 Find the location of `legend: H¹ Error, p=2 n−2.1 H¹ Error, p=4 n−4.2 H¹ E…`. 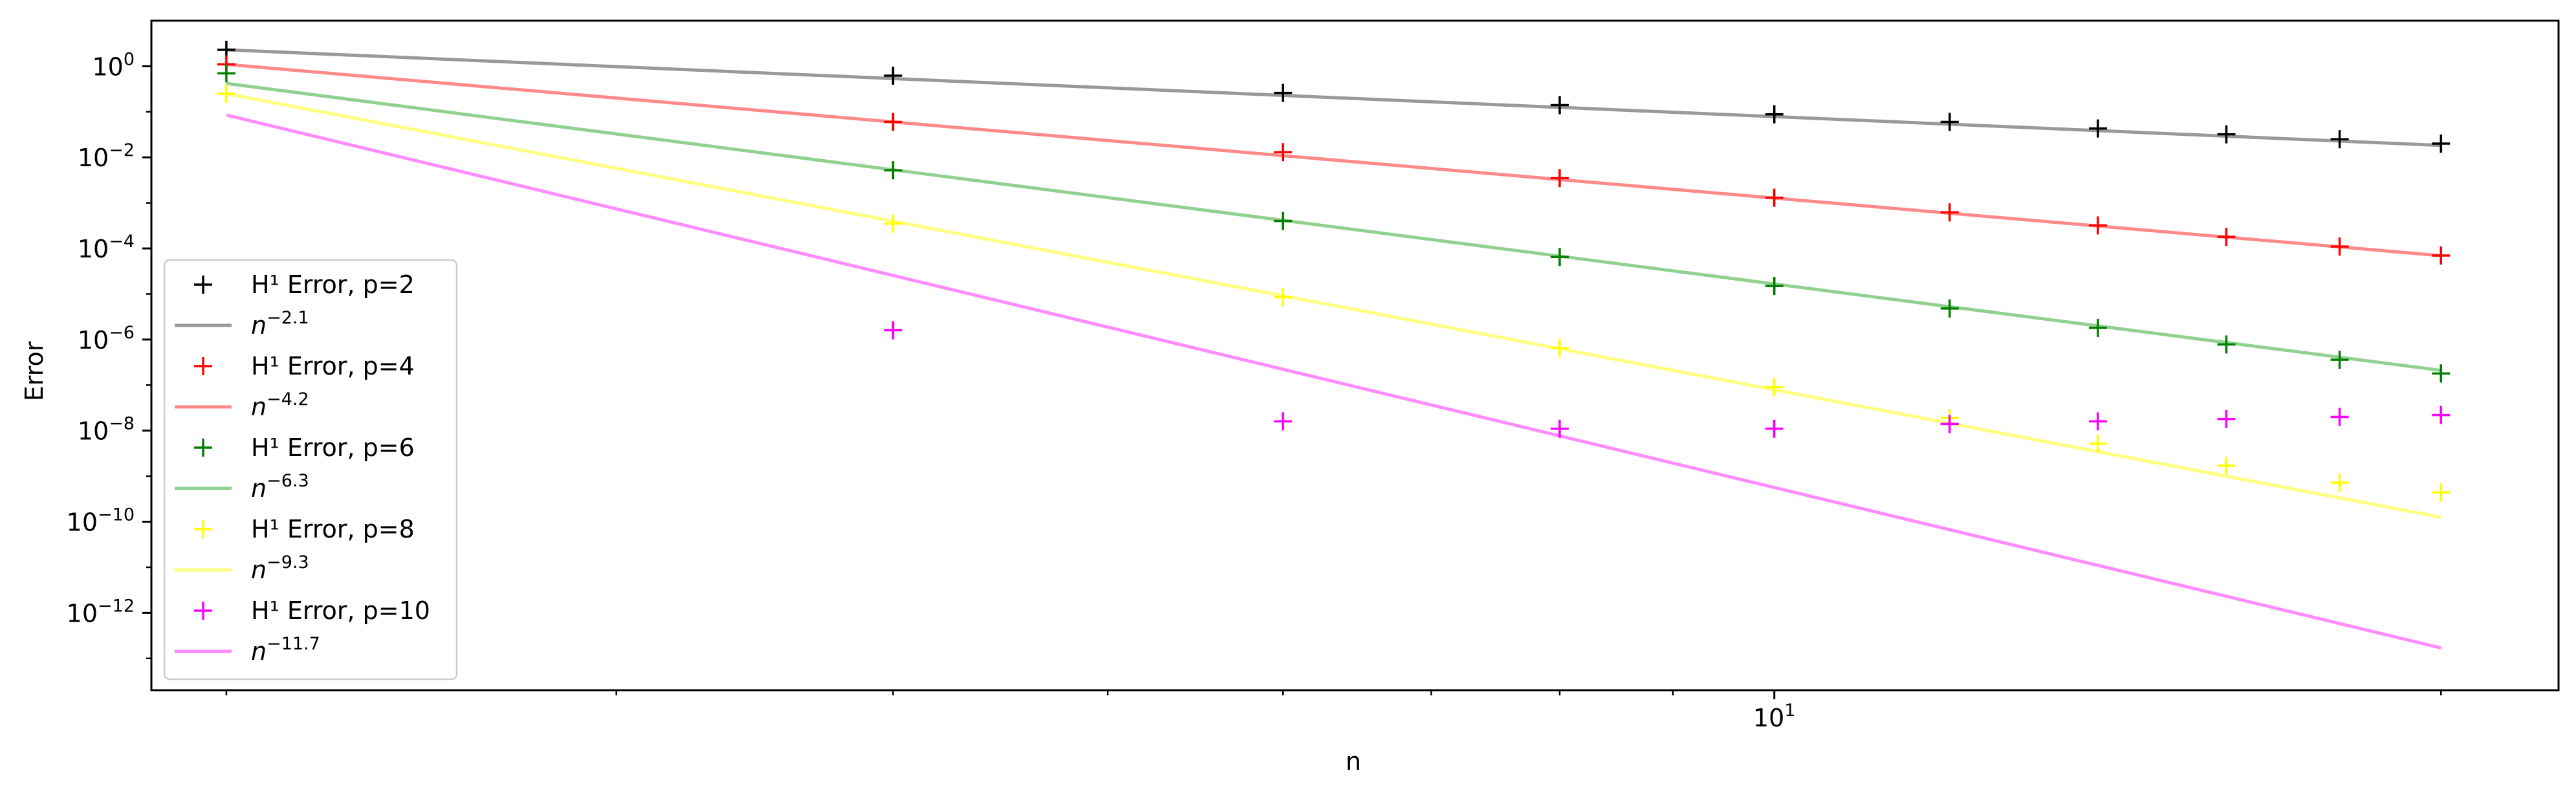

legend: H¹ Error, p=2 n−2.1 H¹ Error, p=4 n−4.2 H¹ E… is located at coordinates (310, 470).